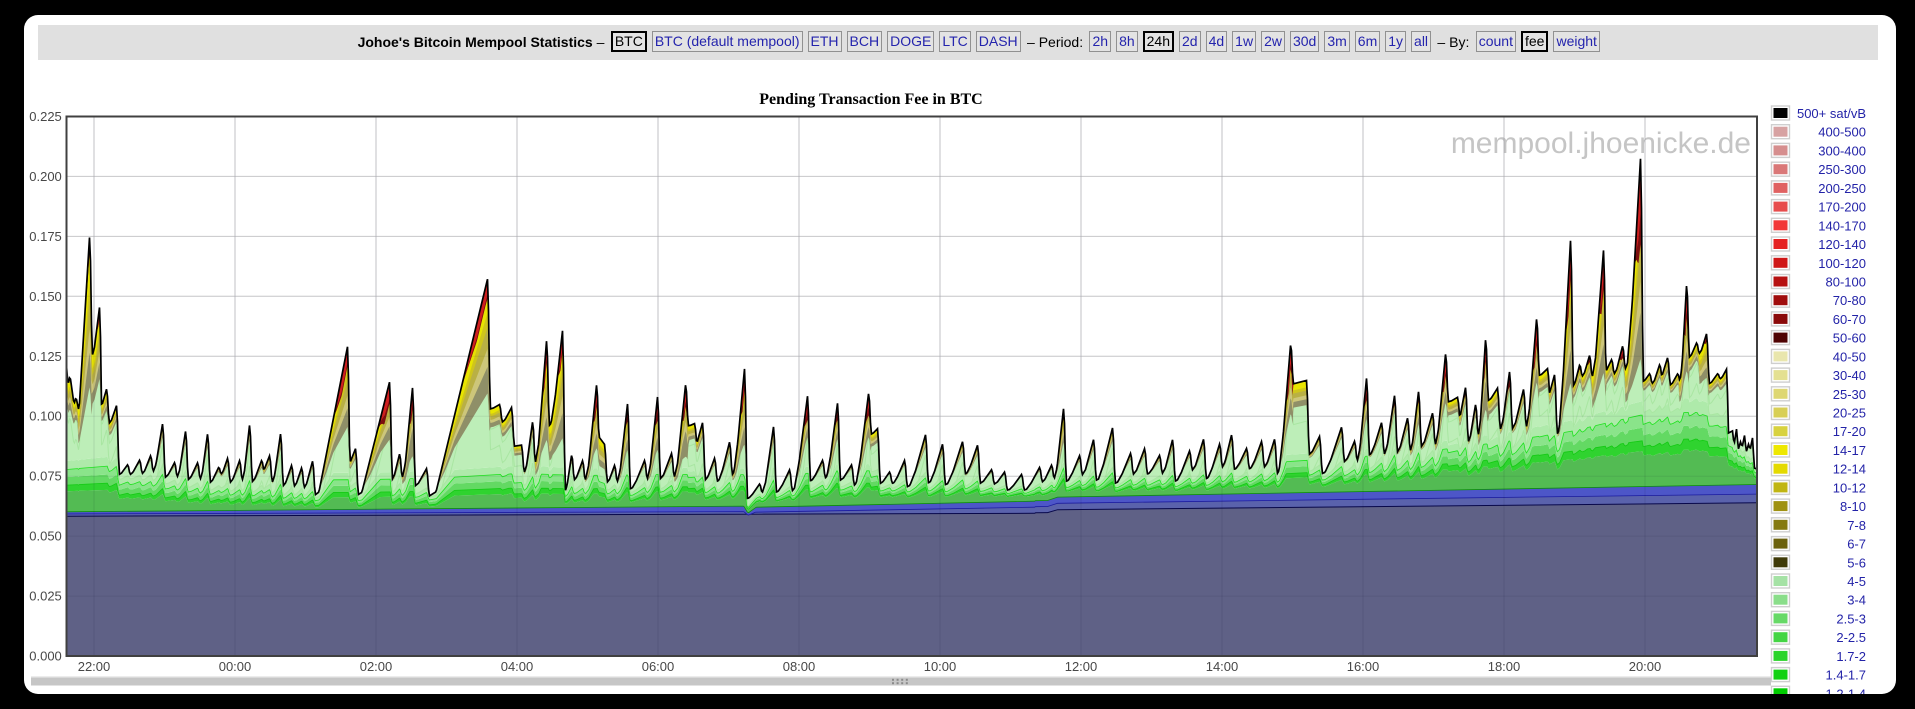  What do you see at coordinates (1363, 666) in the screenshot?
I see `svg-text: 16:00` at bounding box center [1363, 666].